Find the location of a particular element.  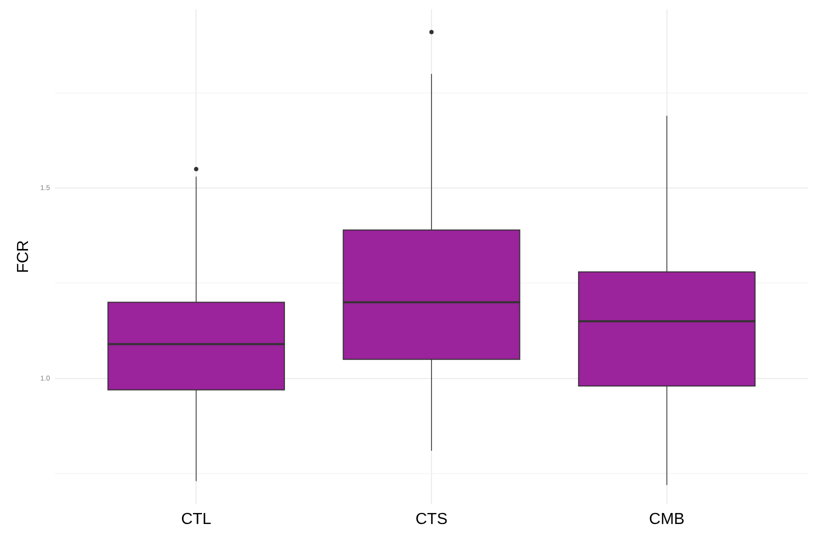

x-tick-label: CTL is located at coordinates (196, 519).